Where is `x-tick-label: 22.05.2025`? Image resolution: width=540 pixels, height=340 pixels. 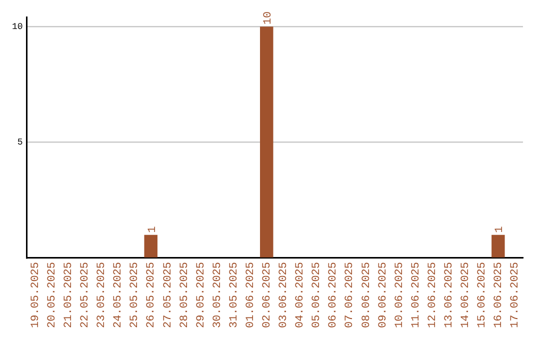 x-tick-label: 22.05.2025 is located at coordinates (86, 295).